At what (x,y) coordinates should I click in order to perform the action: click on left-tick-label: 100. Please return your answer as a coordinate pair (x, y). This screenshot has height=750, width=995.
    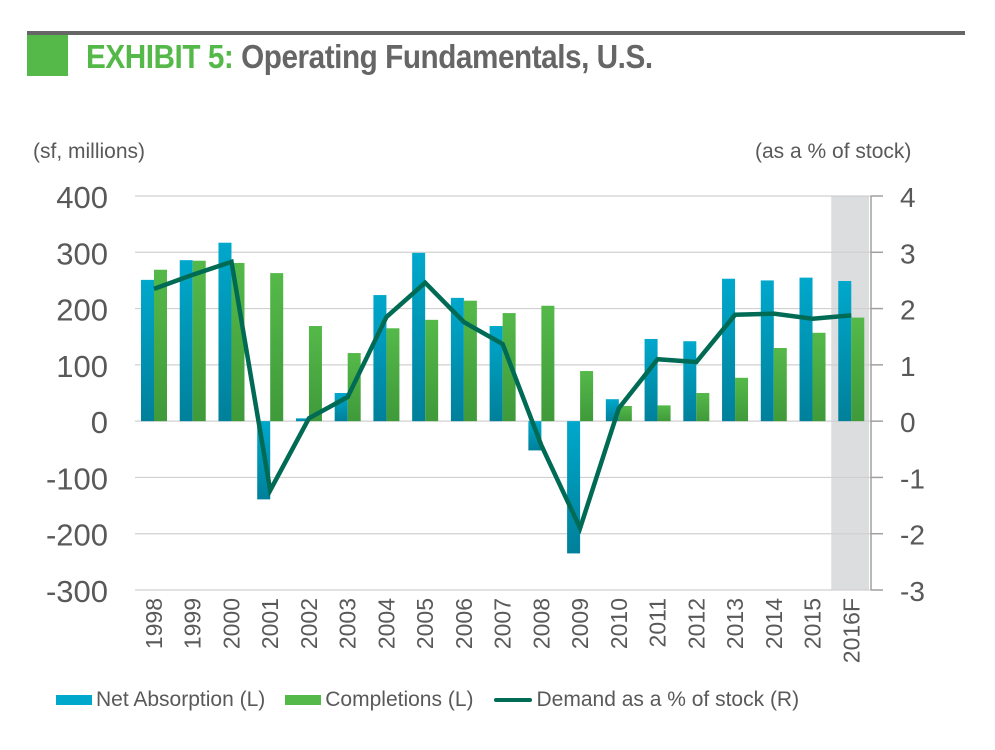
    Looking at the image, I should click on (82, 366).